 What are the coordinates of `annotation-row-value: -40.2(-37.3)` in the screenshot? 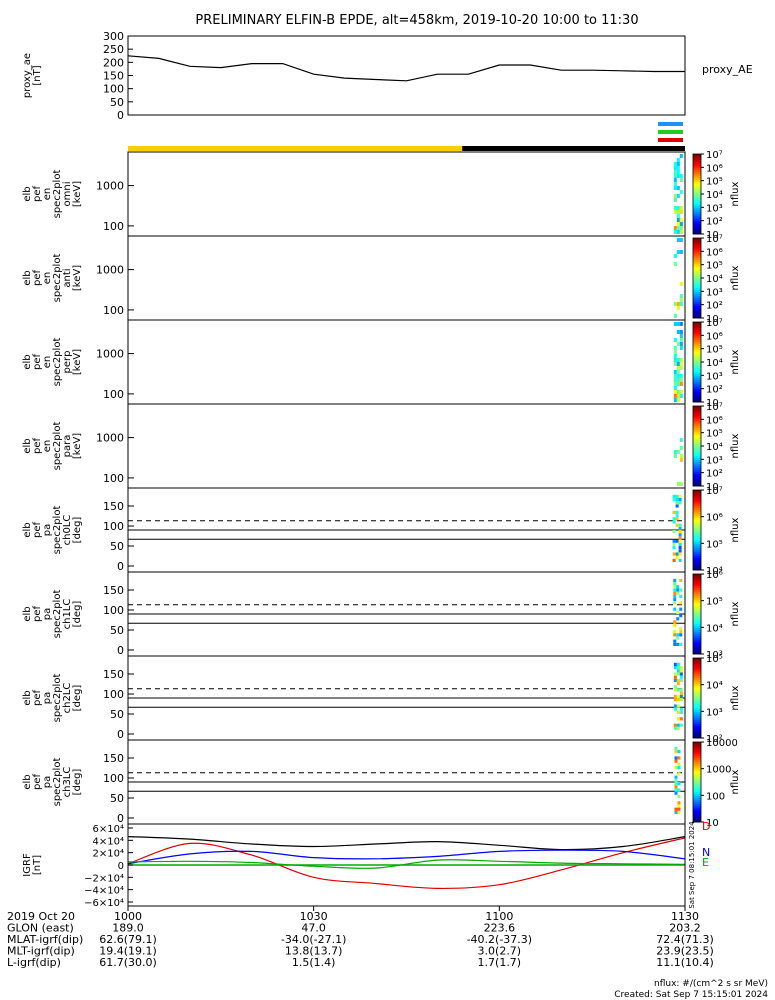 It's located at (500, 939).